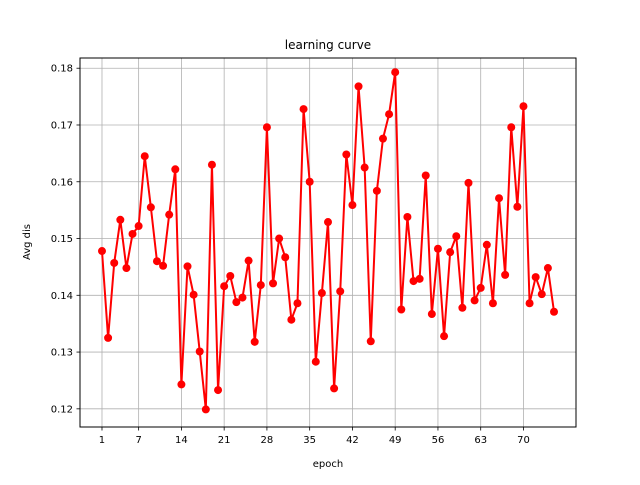  Describe the element at coordinates (62, 125) in the screenshot. I see `y-tick-label: 0.17` at that location.